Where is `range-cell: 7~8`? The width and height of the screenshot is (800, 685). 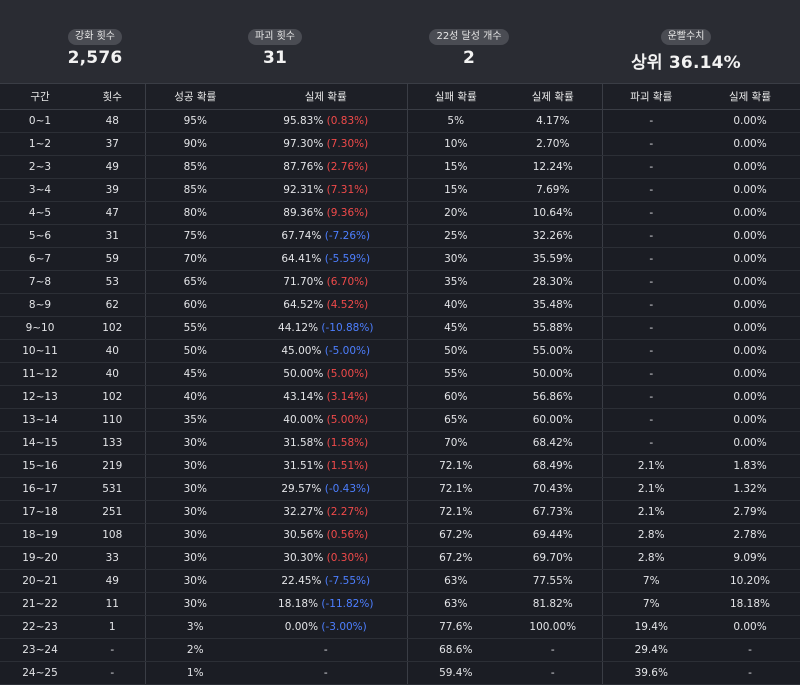 range-cell: 7~8 is located at coordinates (40, 282).